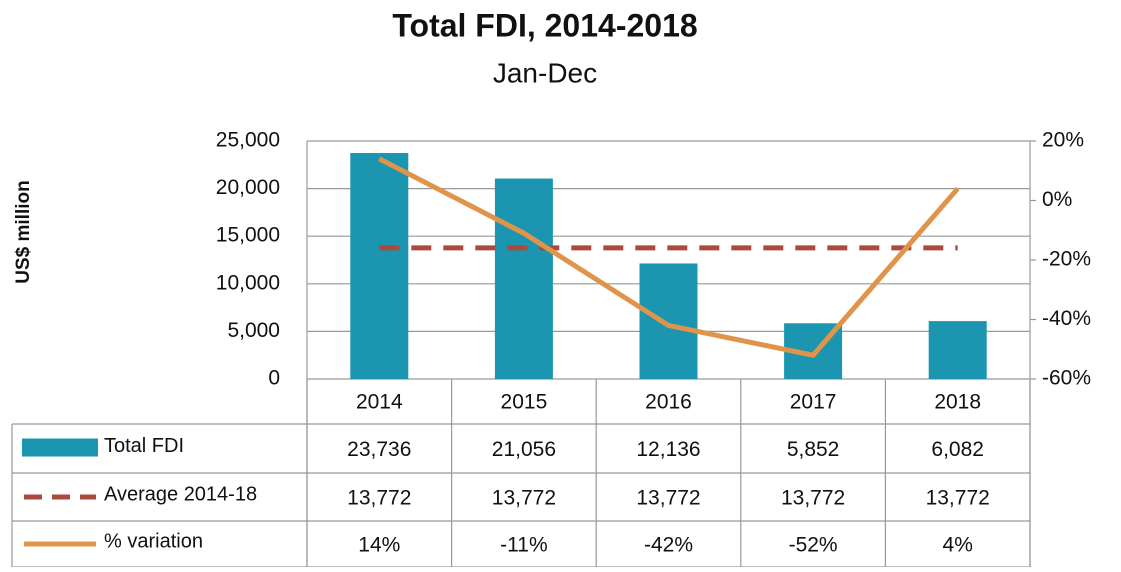 The height and width of the screenshot is (572, 1121). I want to click on y-tick-label: 25,000, so click(248, 140).